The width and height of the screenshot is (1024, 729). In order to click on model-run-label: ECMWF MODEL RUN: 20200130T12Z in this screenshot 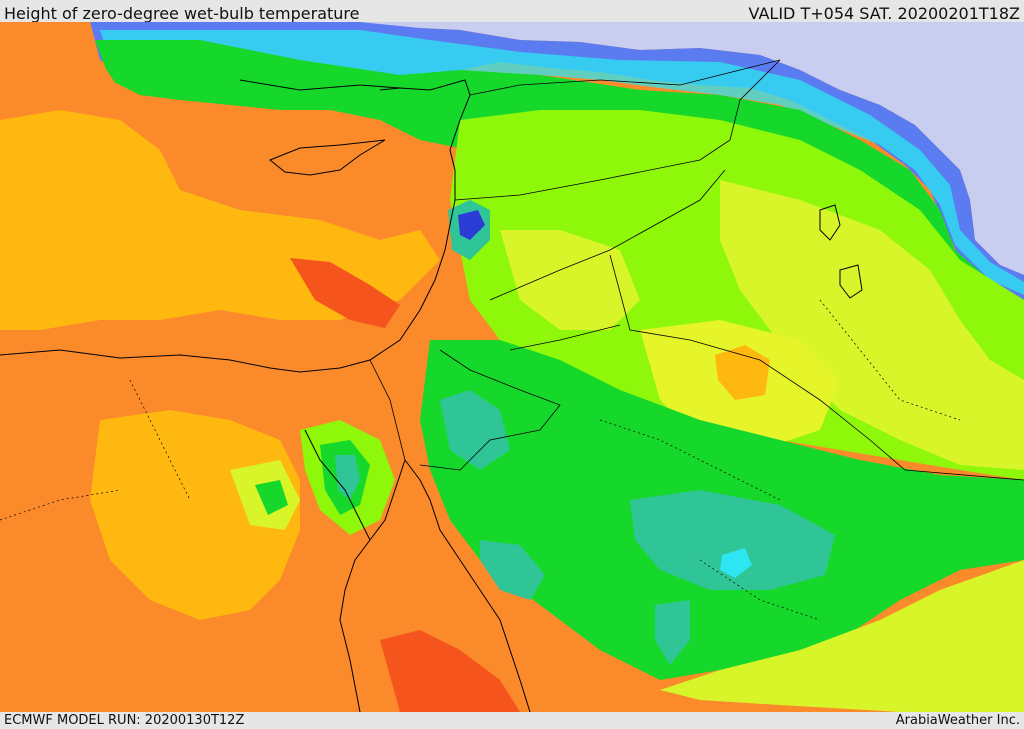, I will do `click(124, 720)`.